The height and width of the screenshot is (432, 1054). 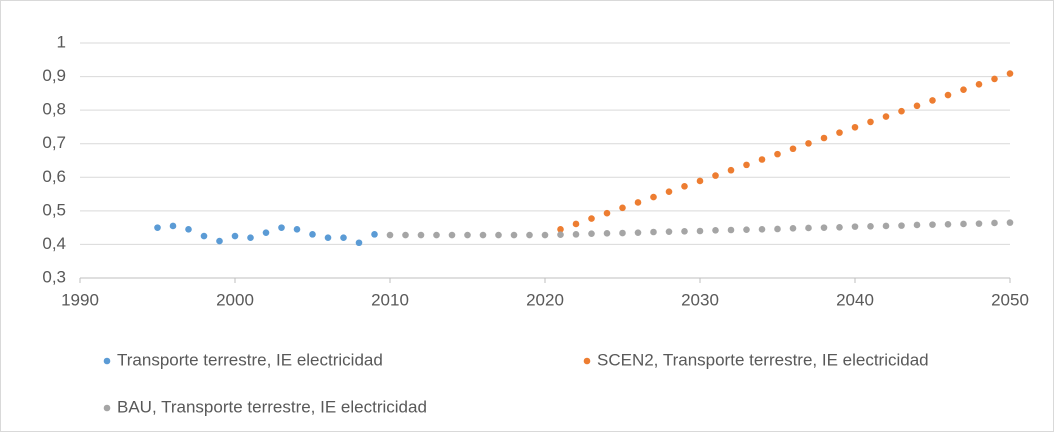 What do you see at coordinates (54, 142) in the screenshot?
I see `y-tick-label: 0,7` at bounding box center [54, 142].